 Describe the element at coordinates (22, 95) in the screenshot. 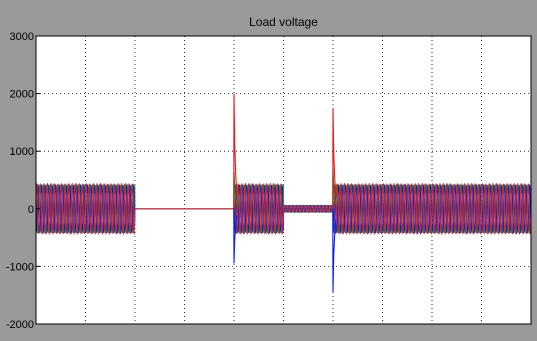

I see `y-tick-label: 2000` at that location.